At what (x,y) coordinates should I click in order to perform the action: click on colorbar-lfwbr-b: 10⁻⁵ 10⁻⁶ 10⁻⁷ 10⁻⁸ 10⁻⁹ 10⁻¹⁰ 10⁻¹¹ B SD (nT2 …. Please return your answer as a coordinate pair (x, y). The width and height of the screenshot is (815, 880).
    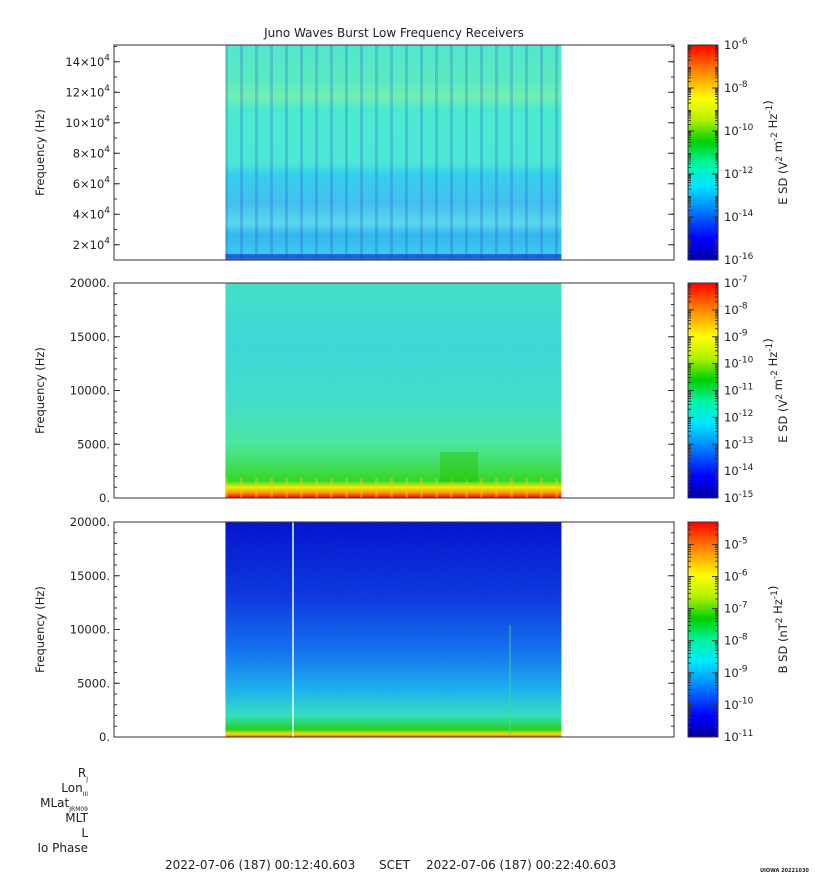
    Looking at the image, I should click on (738, 632).